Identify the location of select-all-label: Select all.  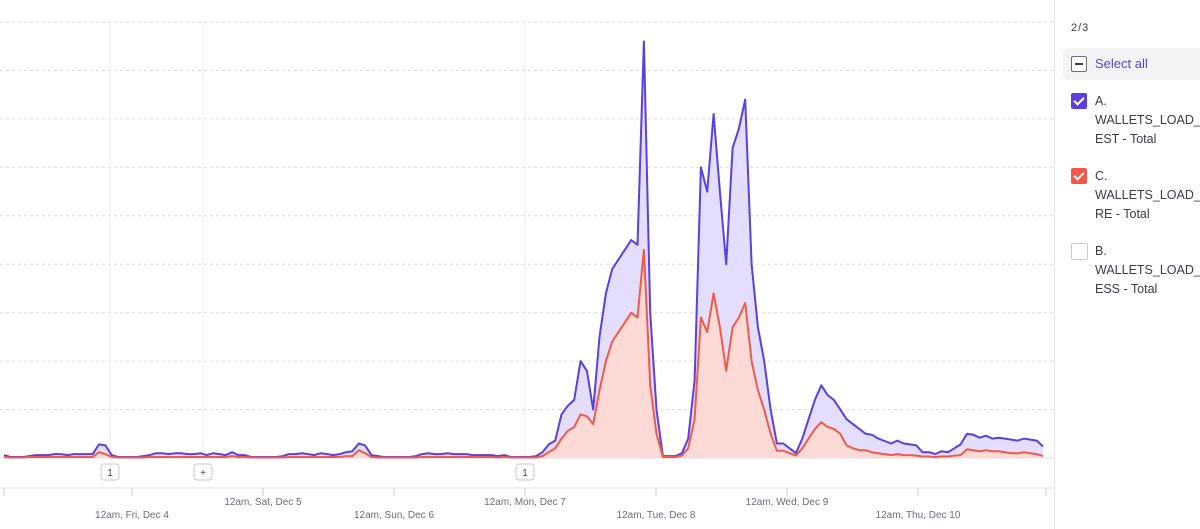
(1121, 63).